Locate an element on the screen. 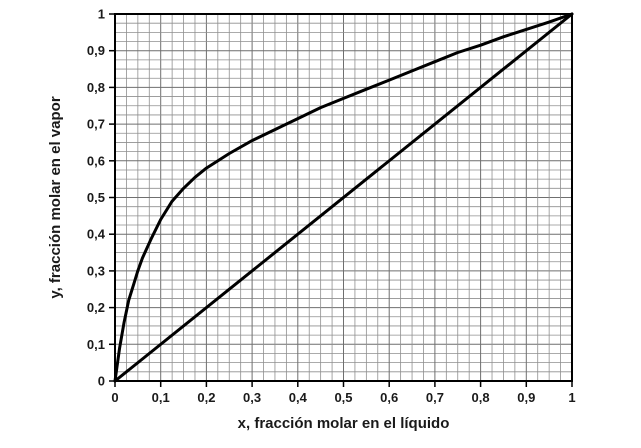 The height and width of the screenshot is (448, 641). y-tick-label: 0,1 is located at coordinates (96, 344).